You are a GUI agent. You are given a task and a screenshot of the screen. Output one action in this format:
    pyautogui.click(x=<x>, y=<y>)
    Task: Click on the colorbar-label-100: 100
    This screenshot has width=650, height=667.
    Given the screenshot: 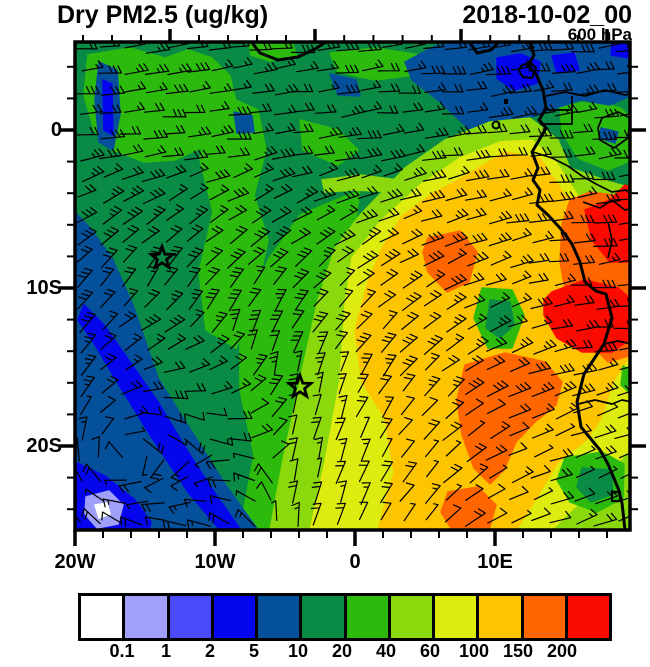 What is the action you would take?
    pyautogui.click(x=474, y=651)
    